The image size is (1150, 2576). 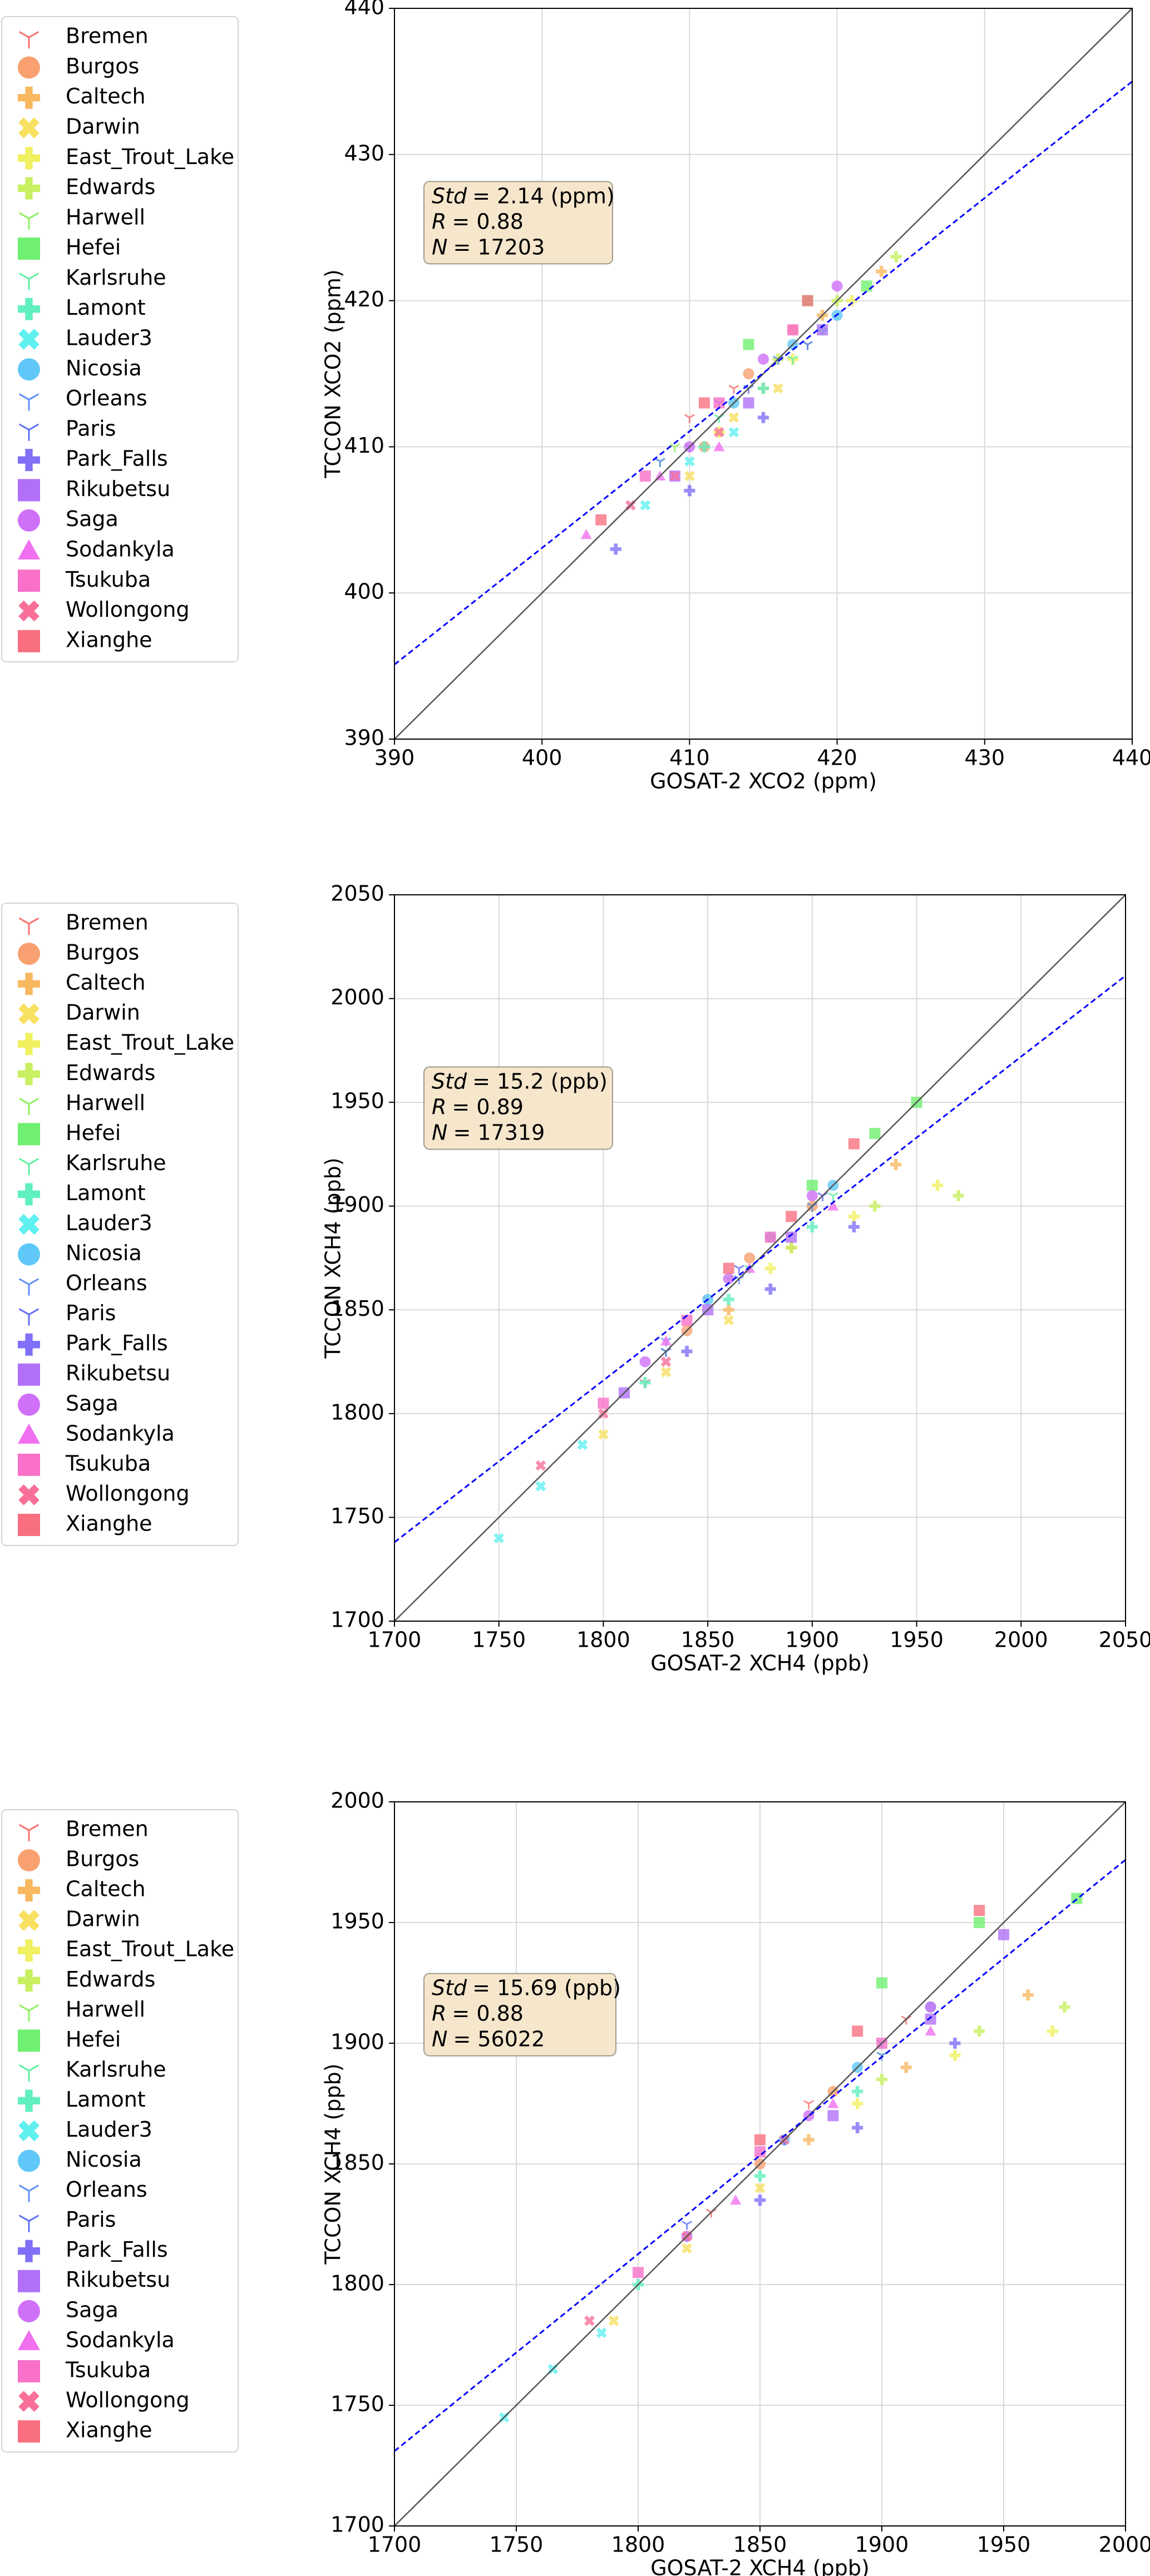 What do you see at coordinates (985, 758) in the screenshot?
I see `x-tick-label: 430` at bounding box center [985, 758].